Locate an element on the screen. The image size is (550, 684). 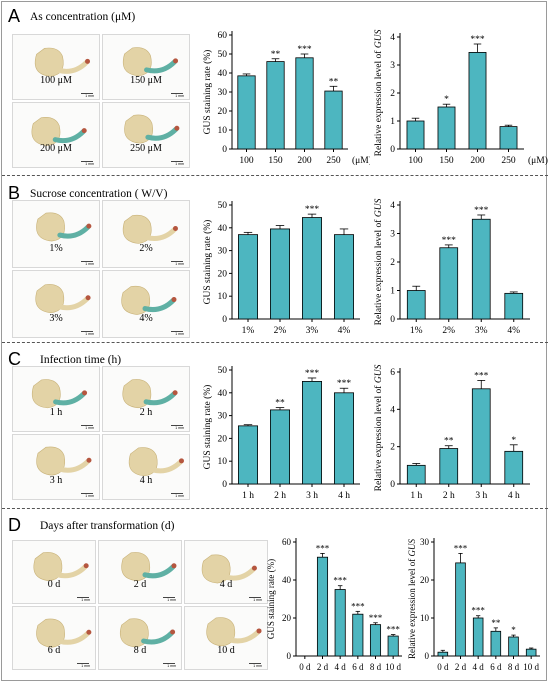
panel-letter: B is located at coordinates (14, 193).